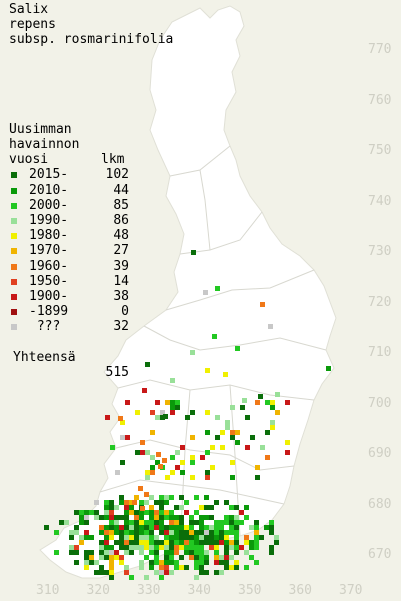 The image size is (401, 601). Describe the element at coordinates (91, 24) in the screenshot. I see `species-title: Salix repens subsp. rosmarinifolia` at that location.